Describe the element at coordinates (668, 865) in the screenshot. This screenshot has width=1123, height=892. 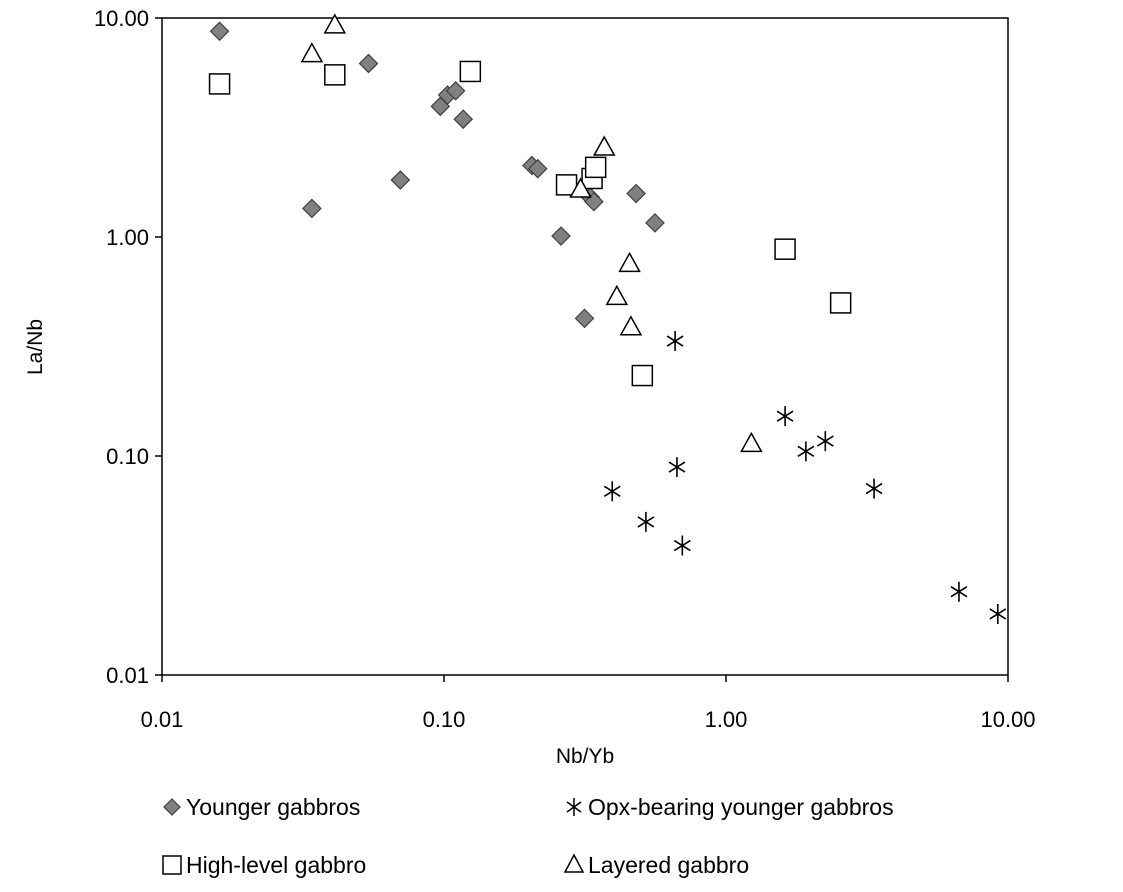
I see `legend-label: Layered gabbro` at that location.